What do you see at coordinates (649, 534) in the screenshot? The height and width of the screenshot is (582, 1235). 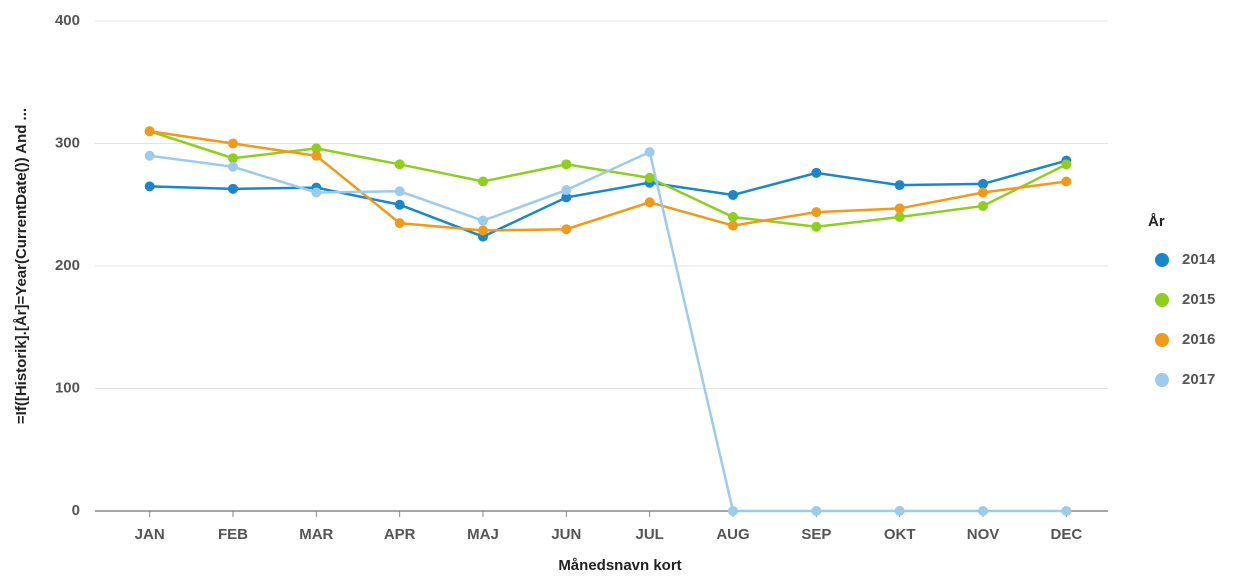 I see `x-tick-label: JUL` at bounding box center [649, 534].